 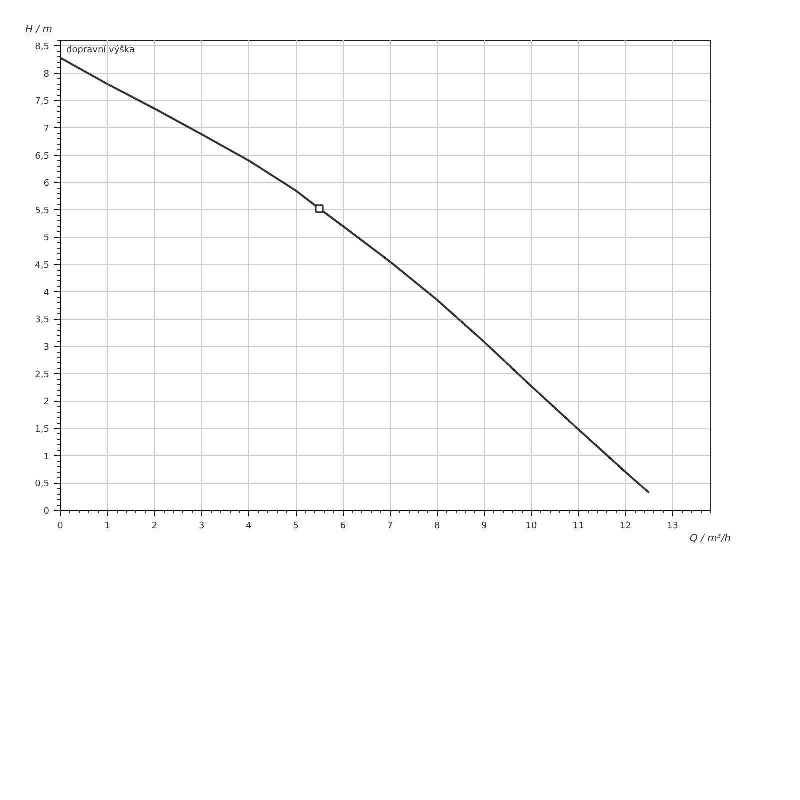 I want to click on y-tick-label: 2,5, so click(x=42, y=375).